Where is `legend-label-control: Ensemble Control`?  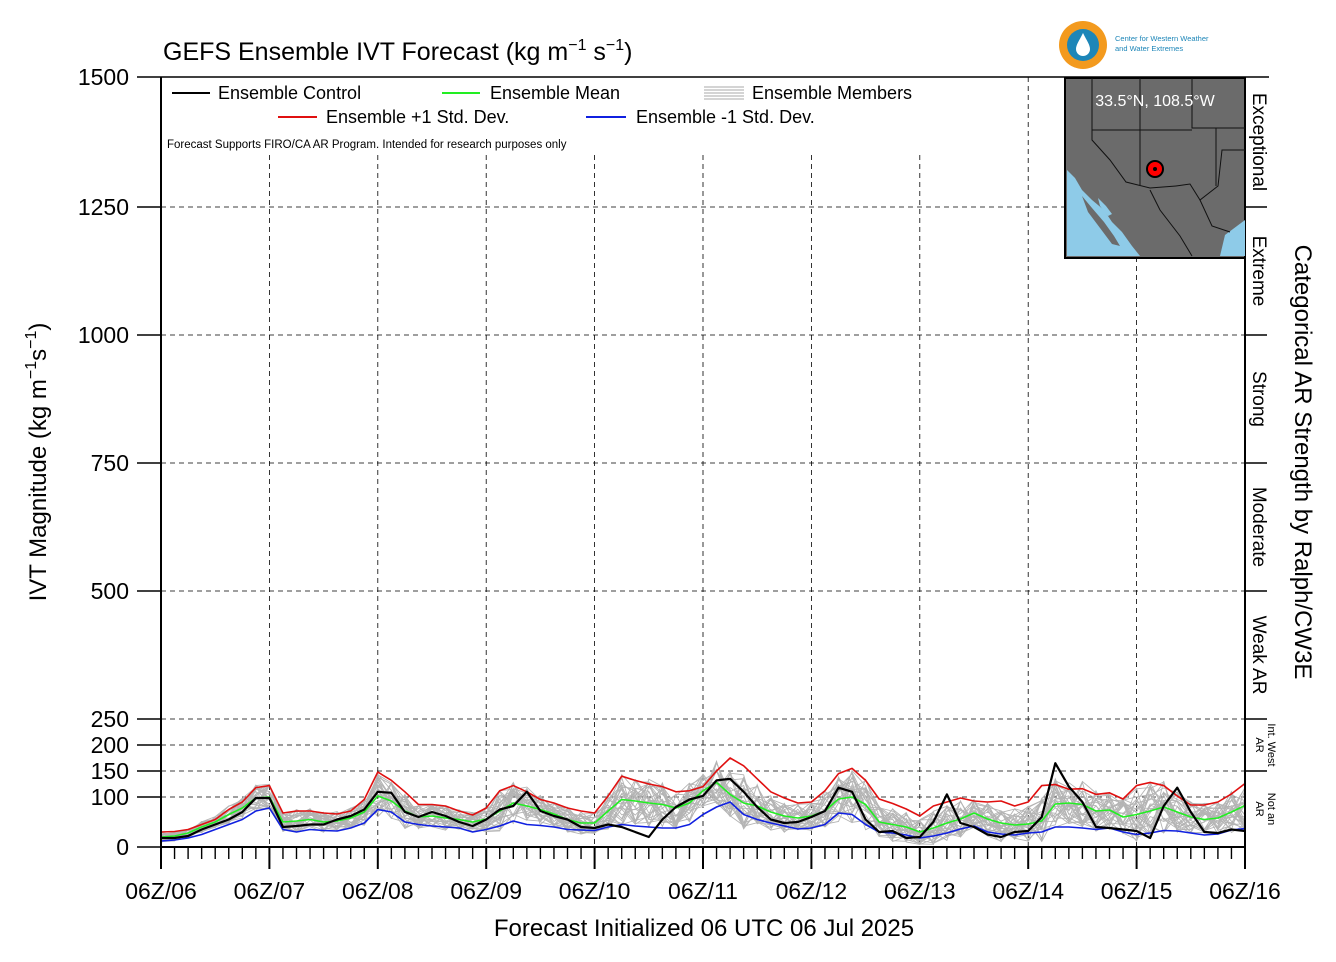
legend-label-control: Ensemble Control is located at coordinates (289, 93).